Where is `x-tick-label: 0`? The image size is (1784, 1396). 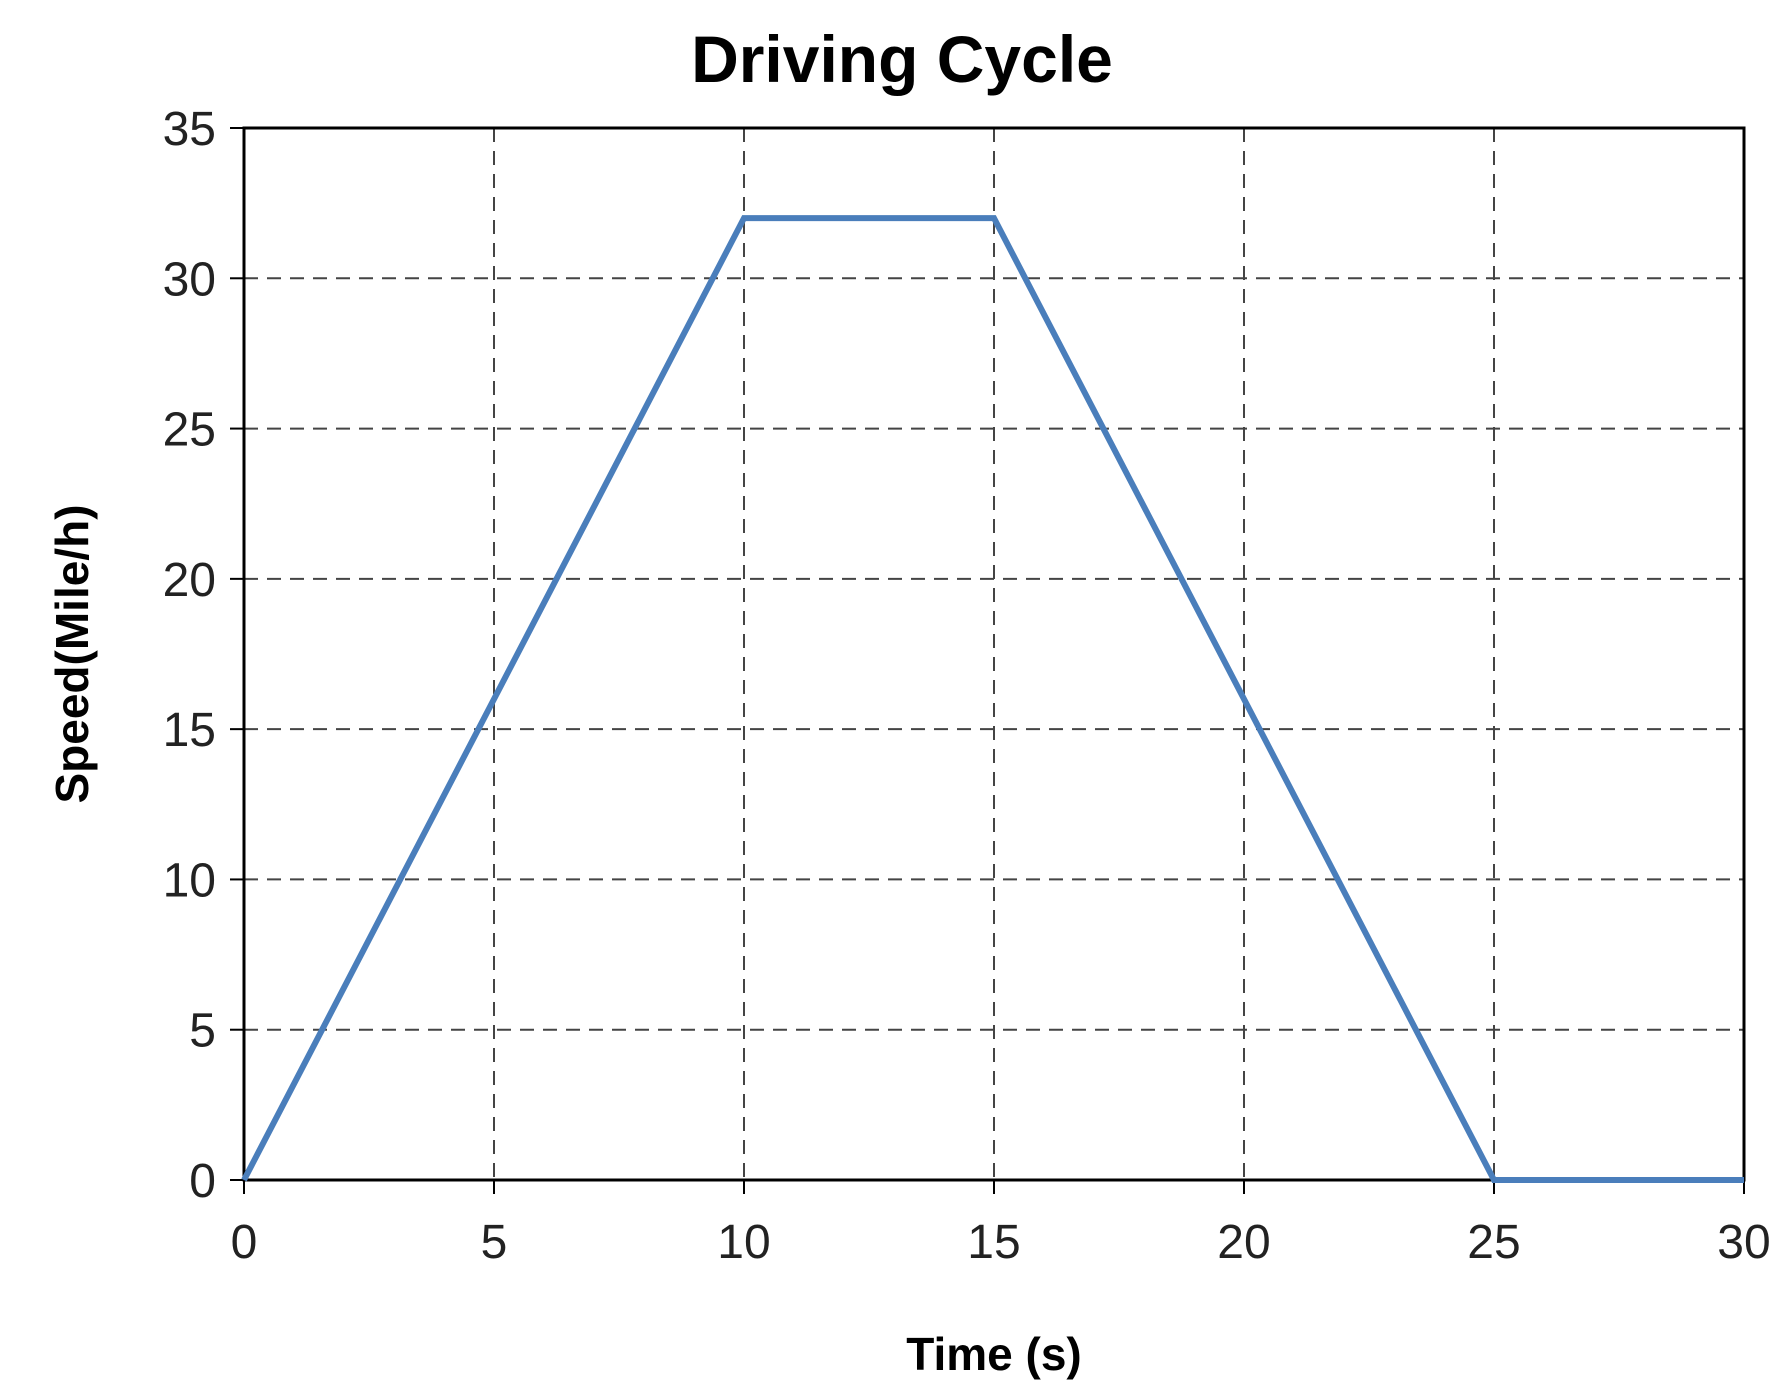
x-tick-label: 0 is located at coordinates (244, 1242).